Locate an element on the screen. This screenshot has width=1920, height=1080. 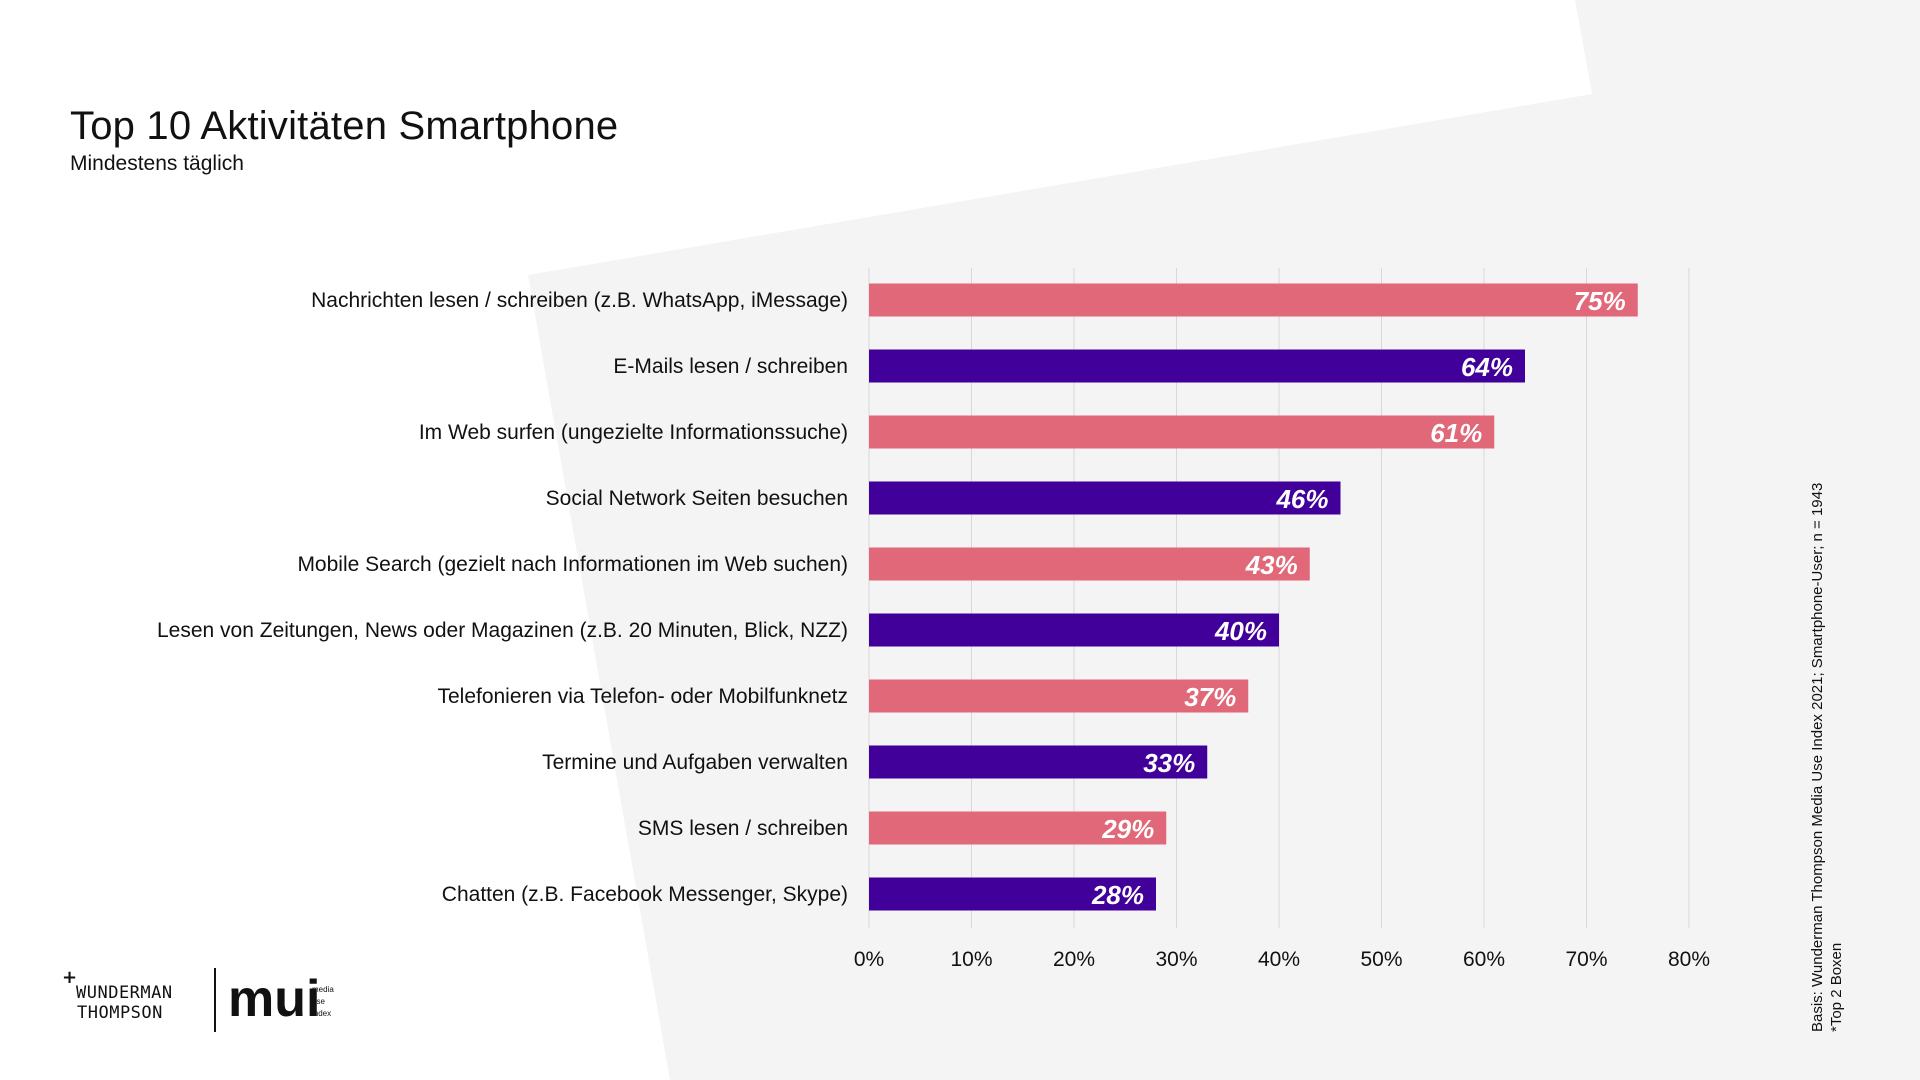
footnote-line: *Top 2 Boxen is located at coordinates (1836, 987).